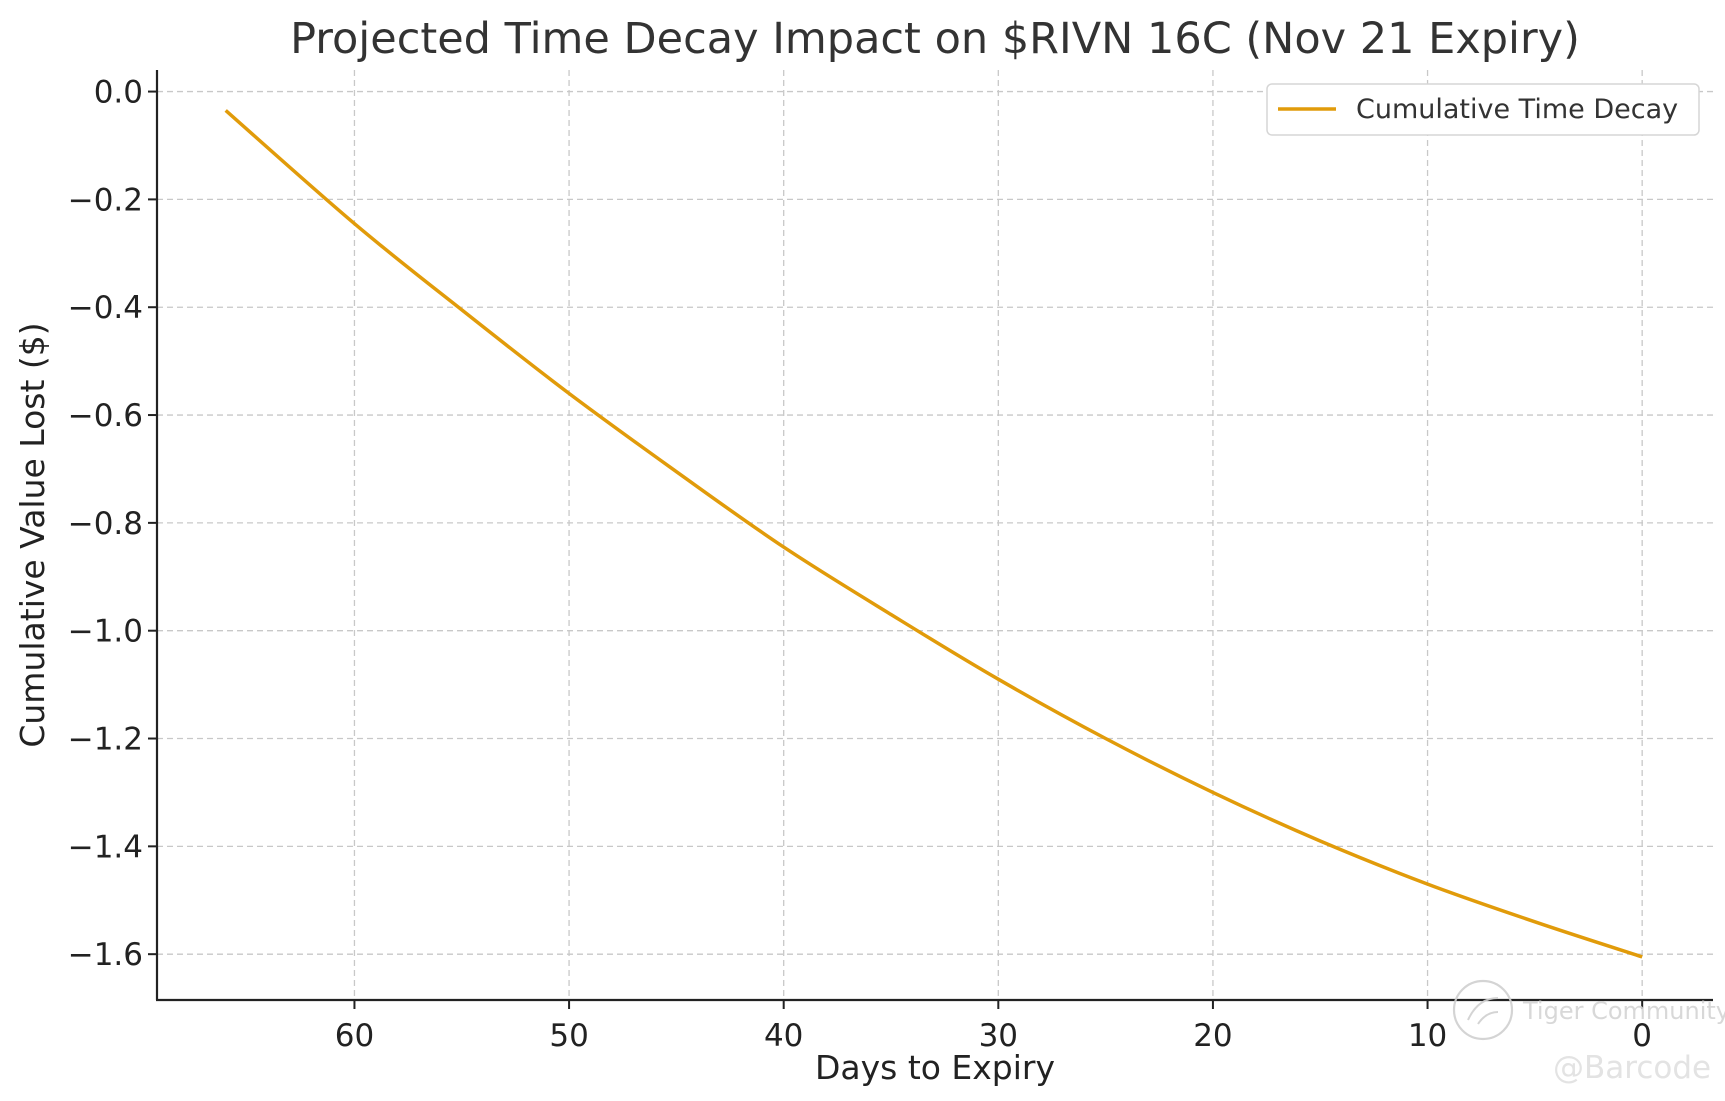 This screenshot has width=1725, height=1101. Describe the element at coordinates (118, 93) in the screenshot. I see `y-tick-label: 0.0` at that location.